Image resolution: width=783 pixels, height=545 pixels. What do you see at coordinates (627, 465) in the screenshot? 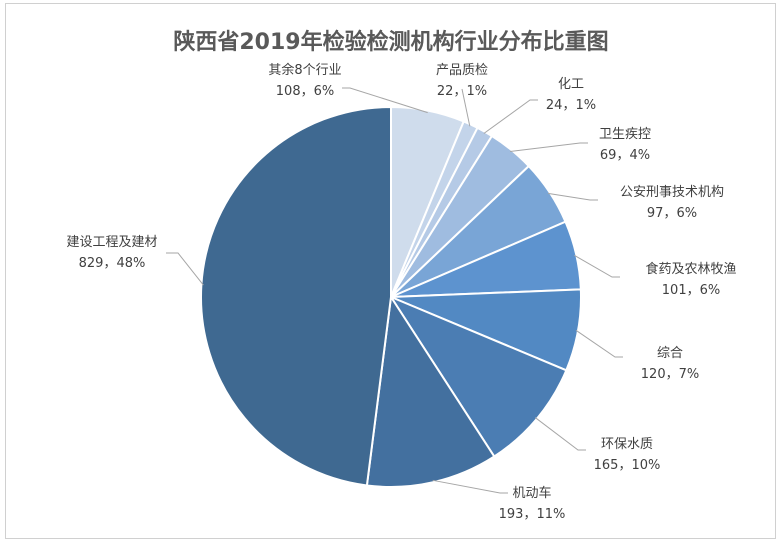
I see `label-value-slice-8: 165，10%` at bounding box center [627, 465].